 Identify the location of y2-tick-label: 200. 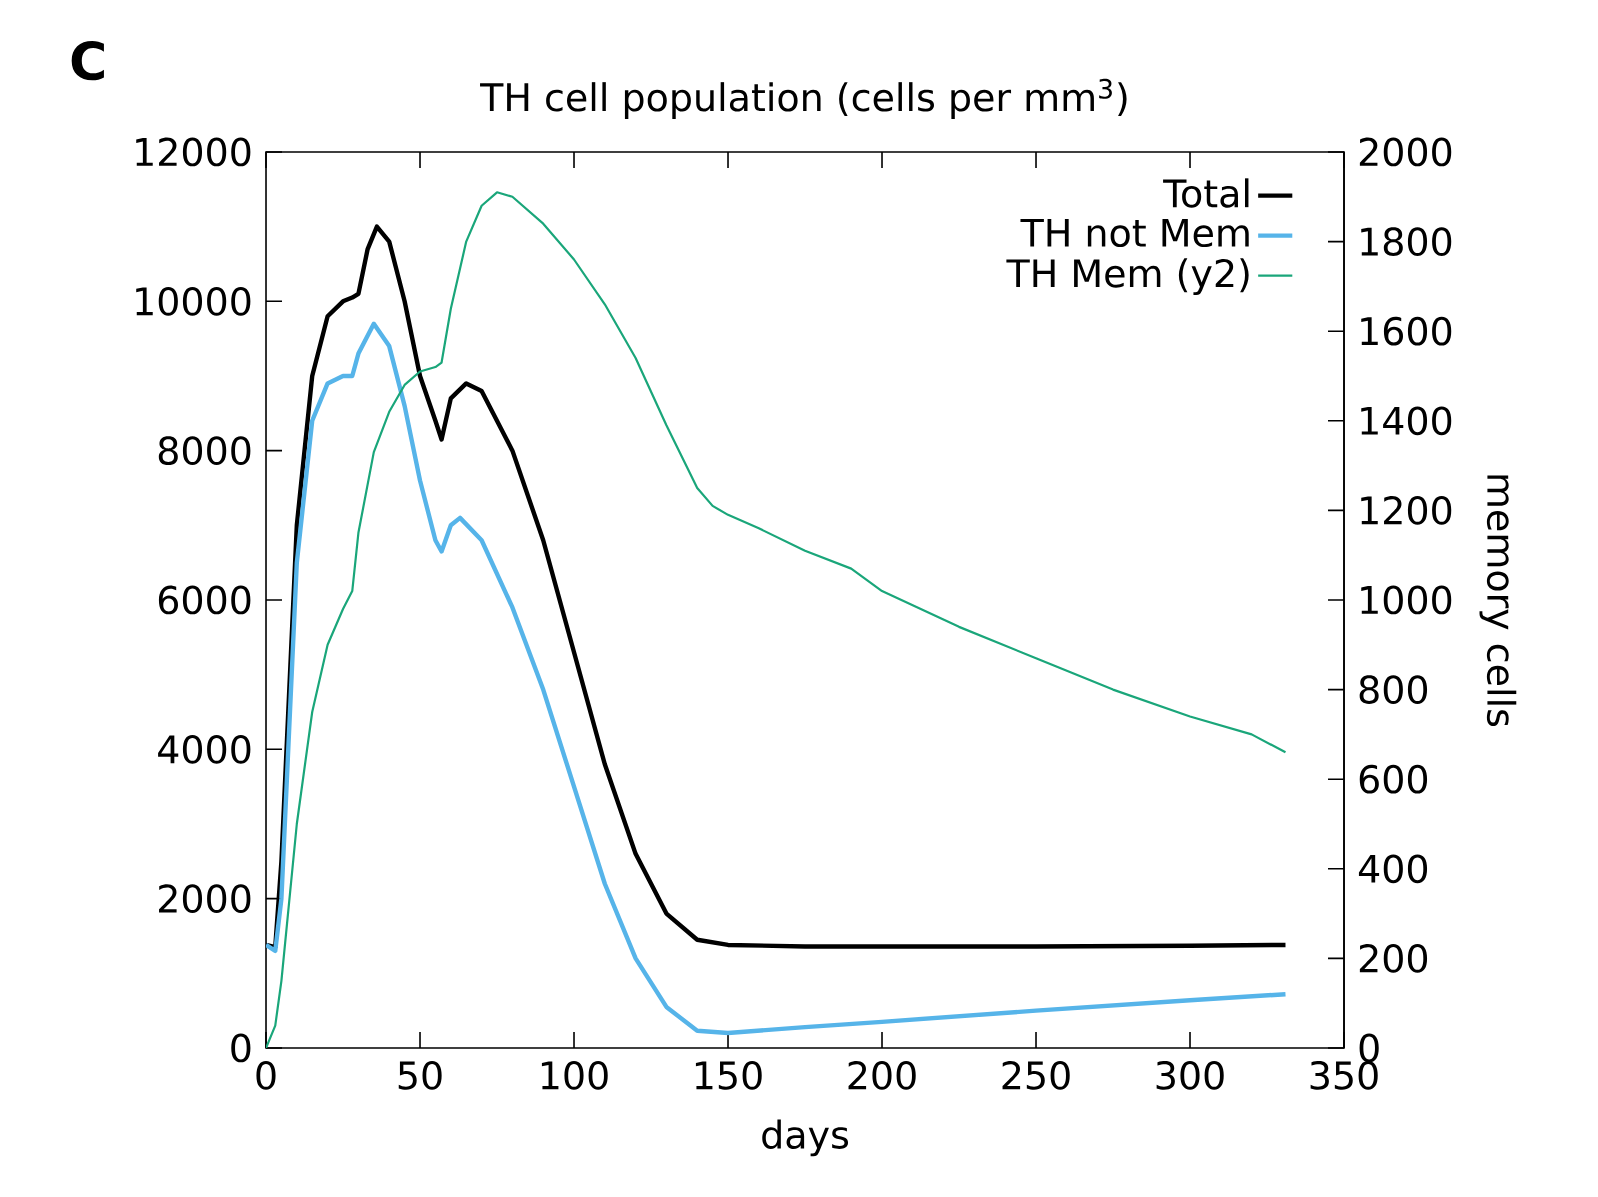
(1393, 958).